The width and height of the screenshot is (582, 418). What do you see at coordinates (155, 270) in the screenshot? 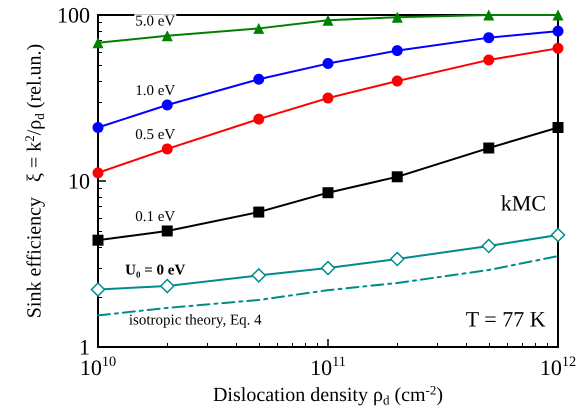
I see `series-label: U₀ = 0 eV` at bounding box center [155, 270].